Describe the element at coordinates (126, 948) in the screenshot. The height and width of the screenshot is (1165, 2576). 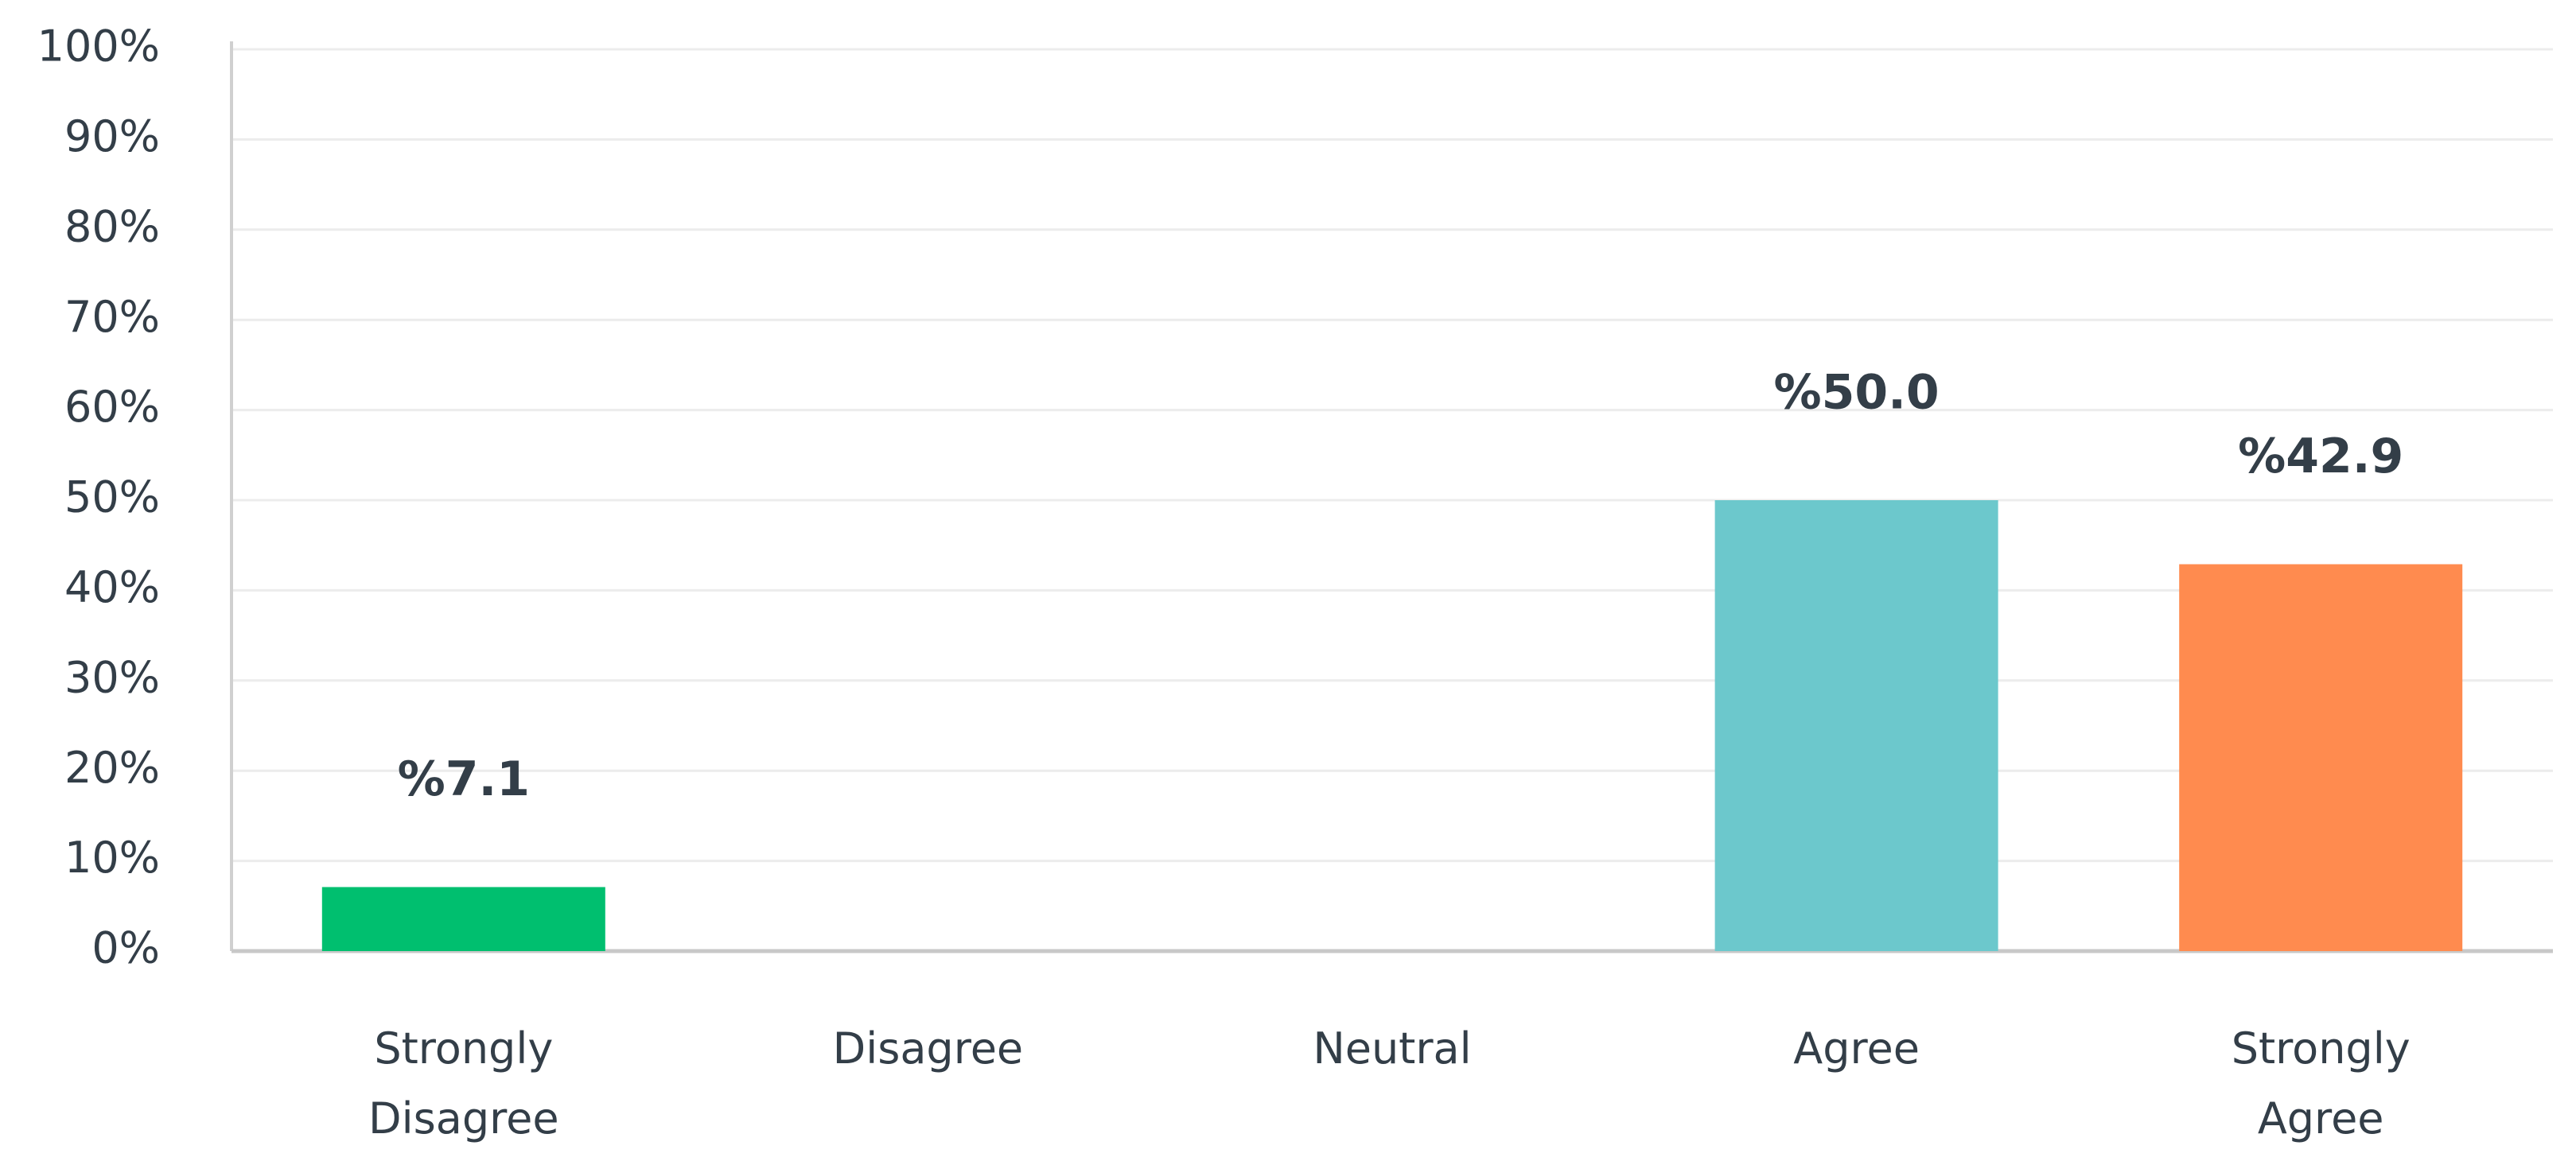
I see `y-tick-label: 0%` at that location.